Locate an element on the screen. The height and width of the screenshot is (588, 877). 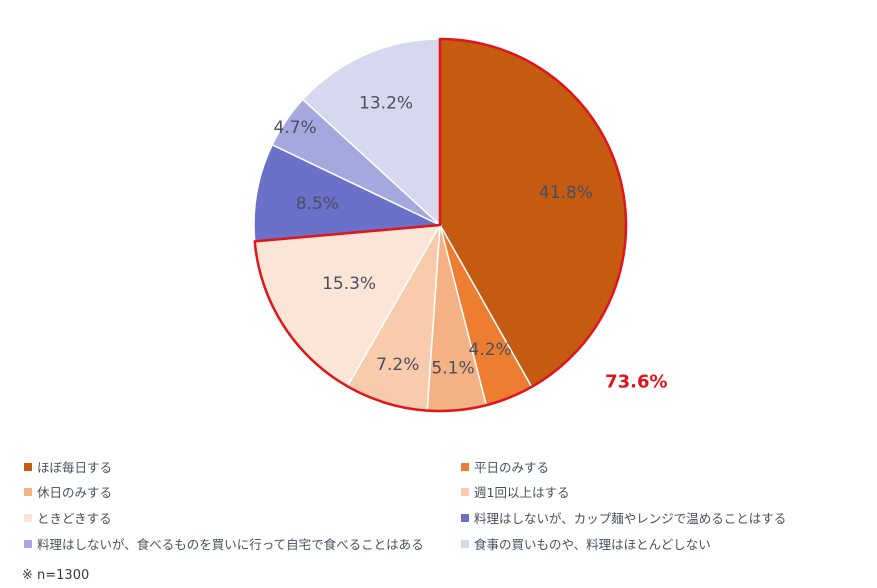
legend-label-7: 食事の買いものや、料理はほとんどしない is located at coordinates (592, 544).